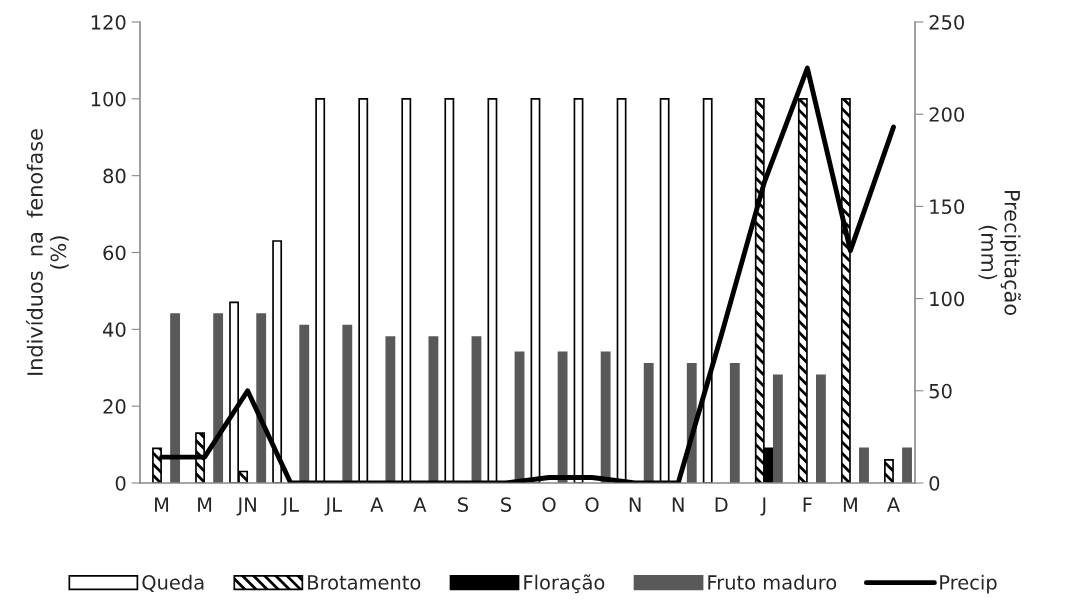 The image size is (1067, 611). Describe the element at coordinates (947, 22) in the screenshot. I see `y2-tick-label: 250` at that location.